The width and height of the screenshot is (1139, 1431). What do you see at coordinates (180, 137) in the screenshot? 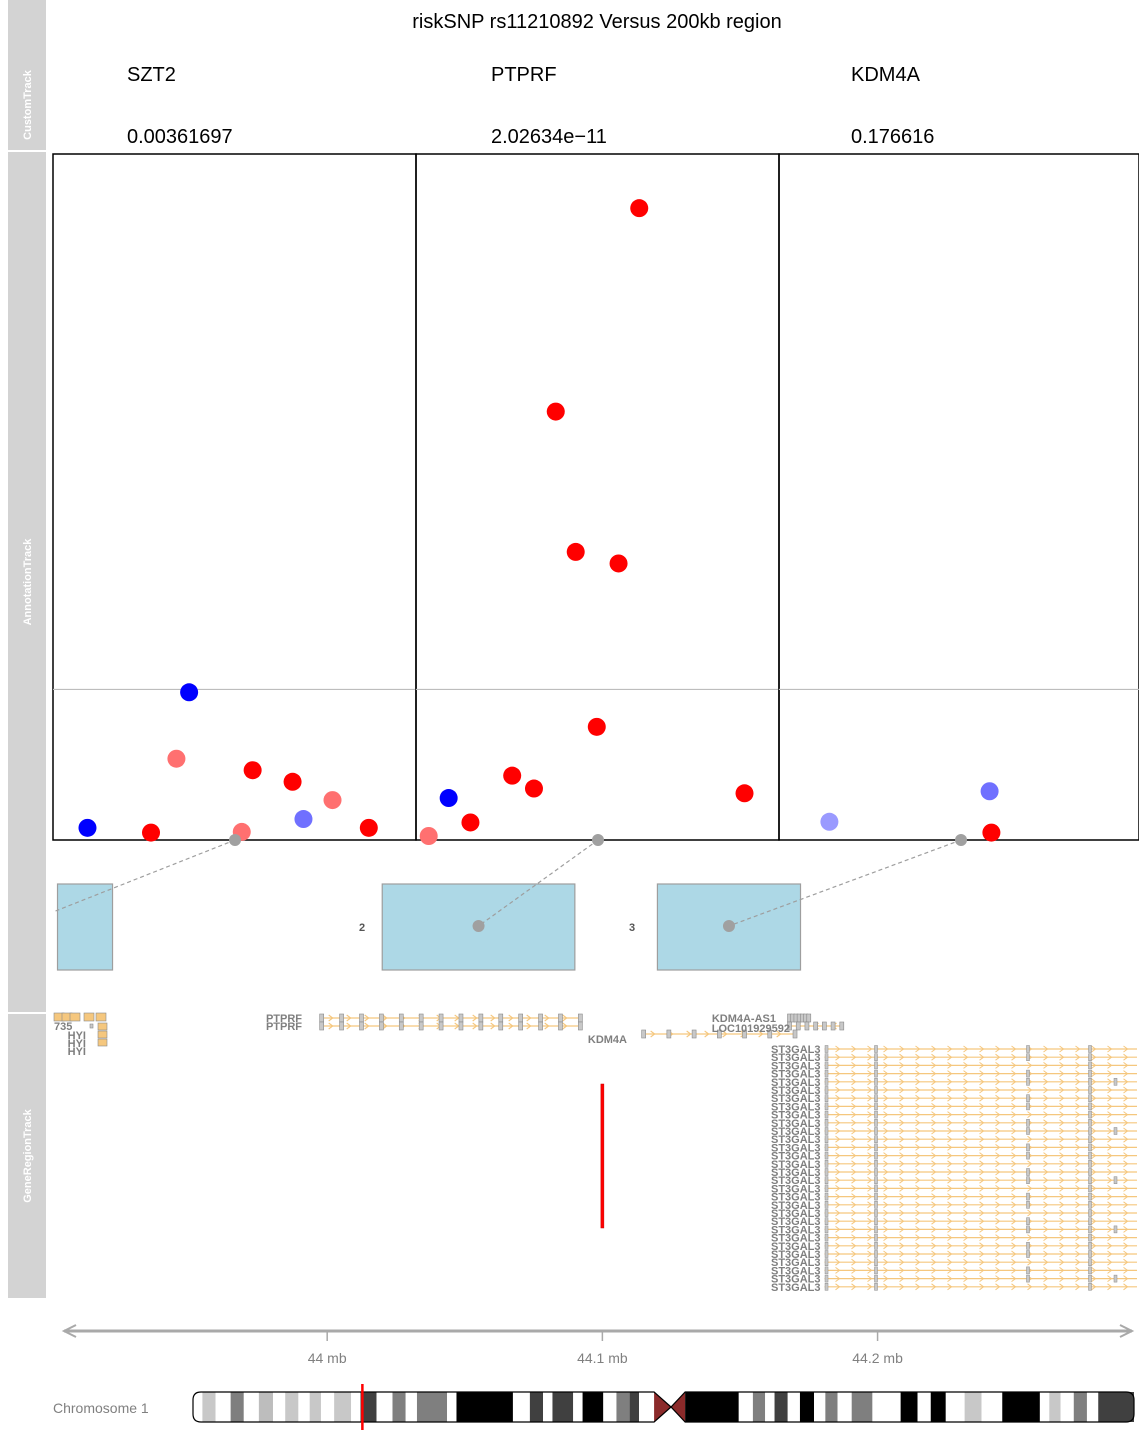
I see `panel-value-label-1: 0.00361697` at bounding box center [180, 137].